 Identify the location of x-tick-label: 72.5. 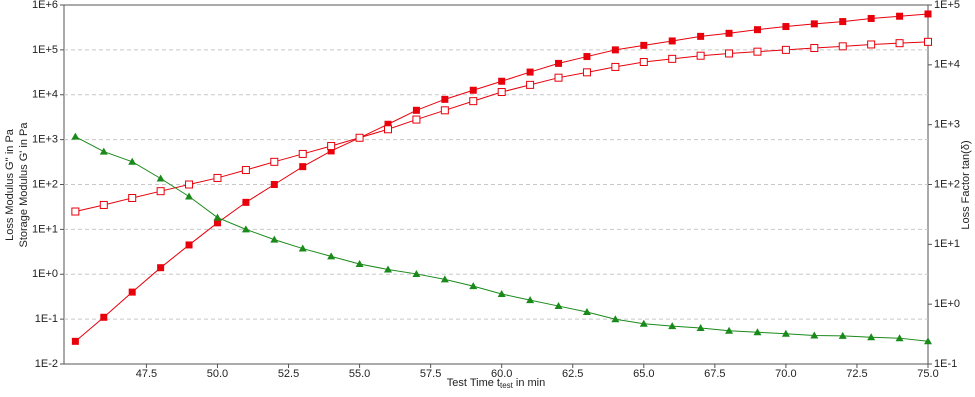
(856, 374).